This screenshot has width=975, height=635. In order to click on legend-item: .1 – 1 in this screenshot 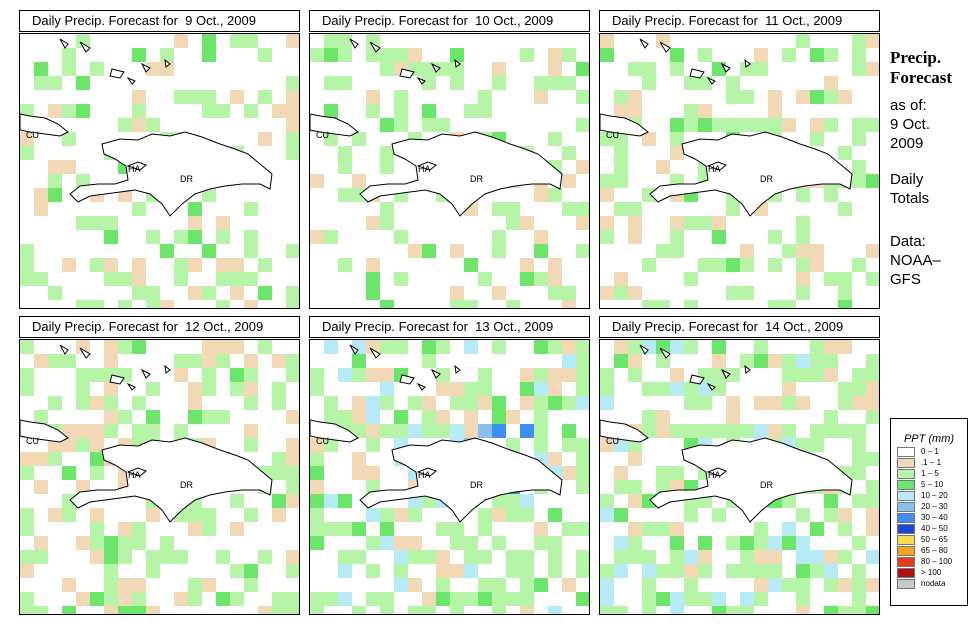, I will do `click(929, 463)`.